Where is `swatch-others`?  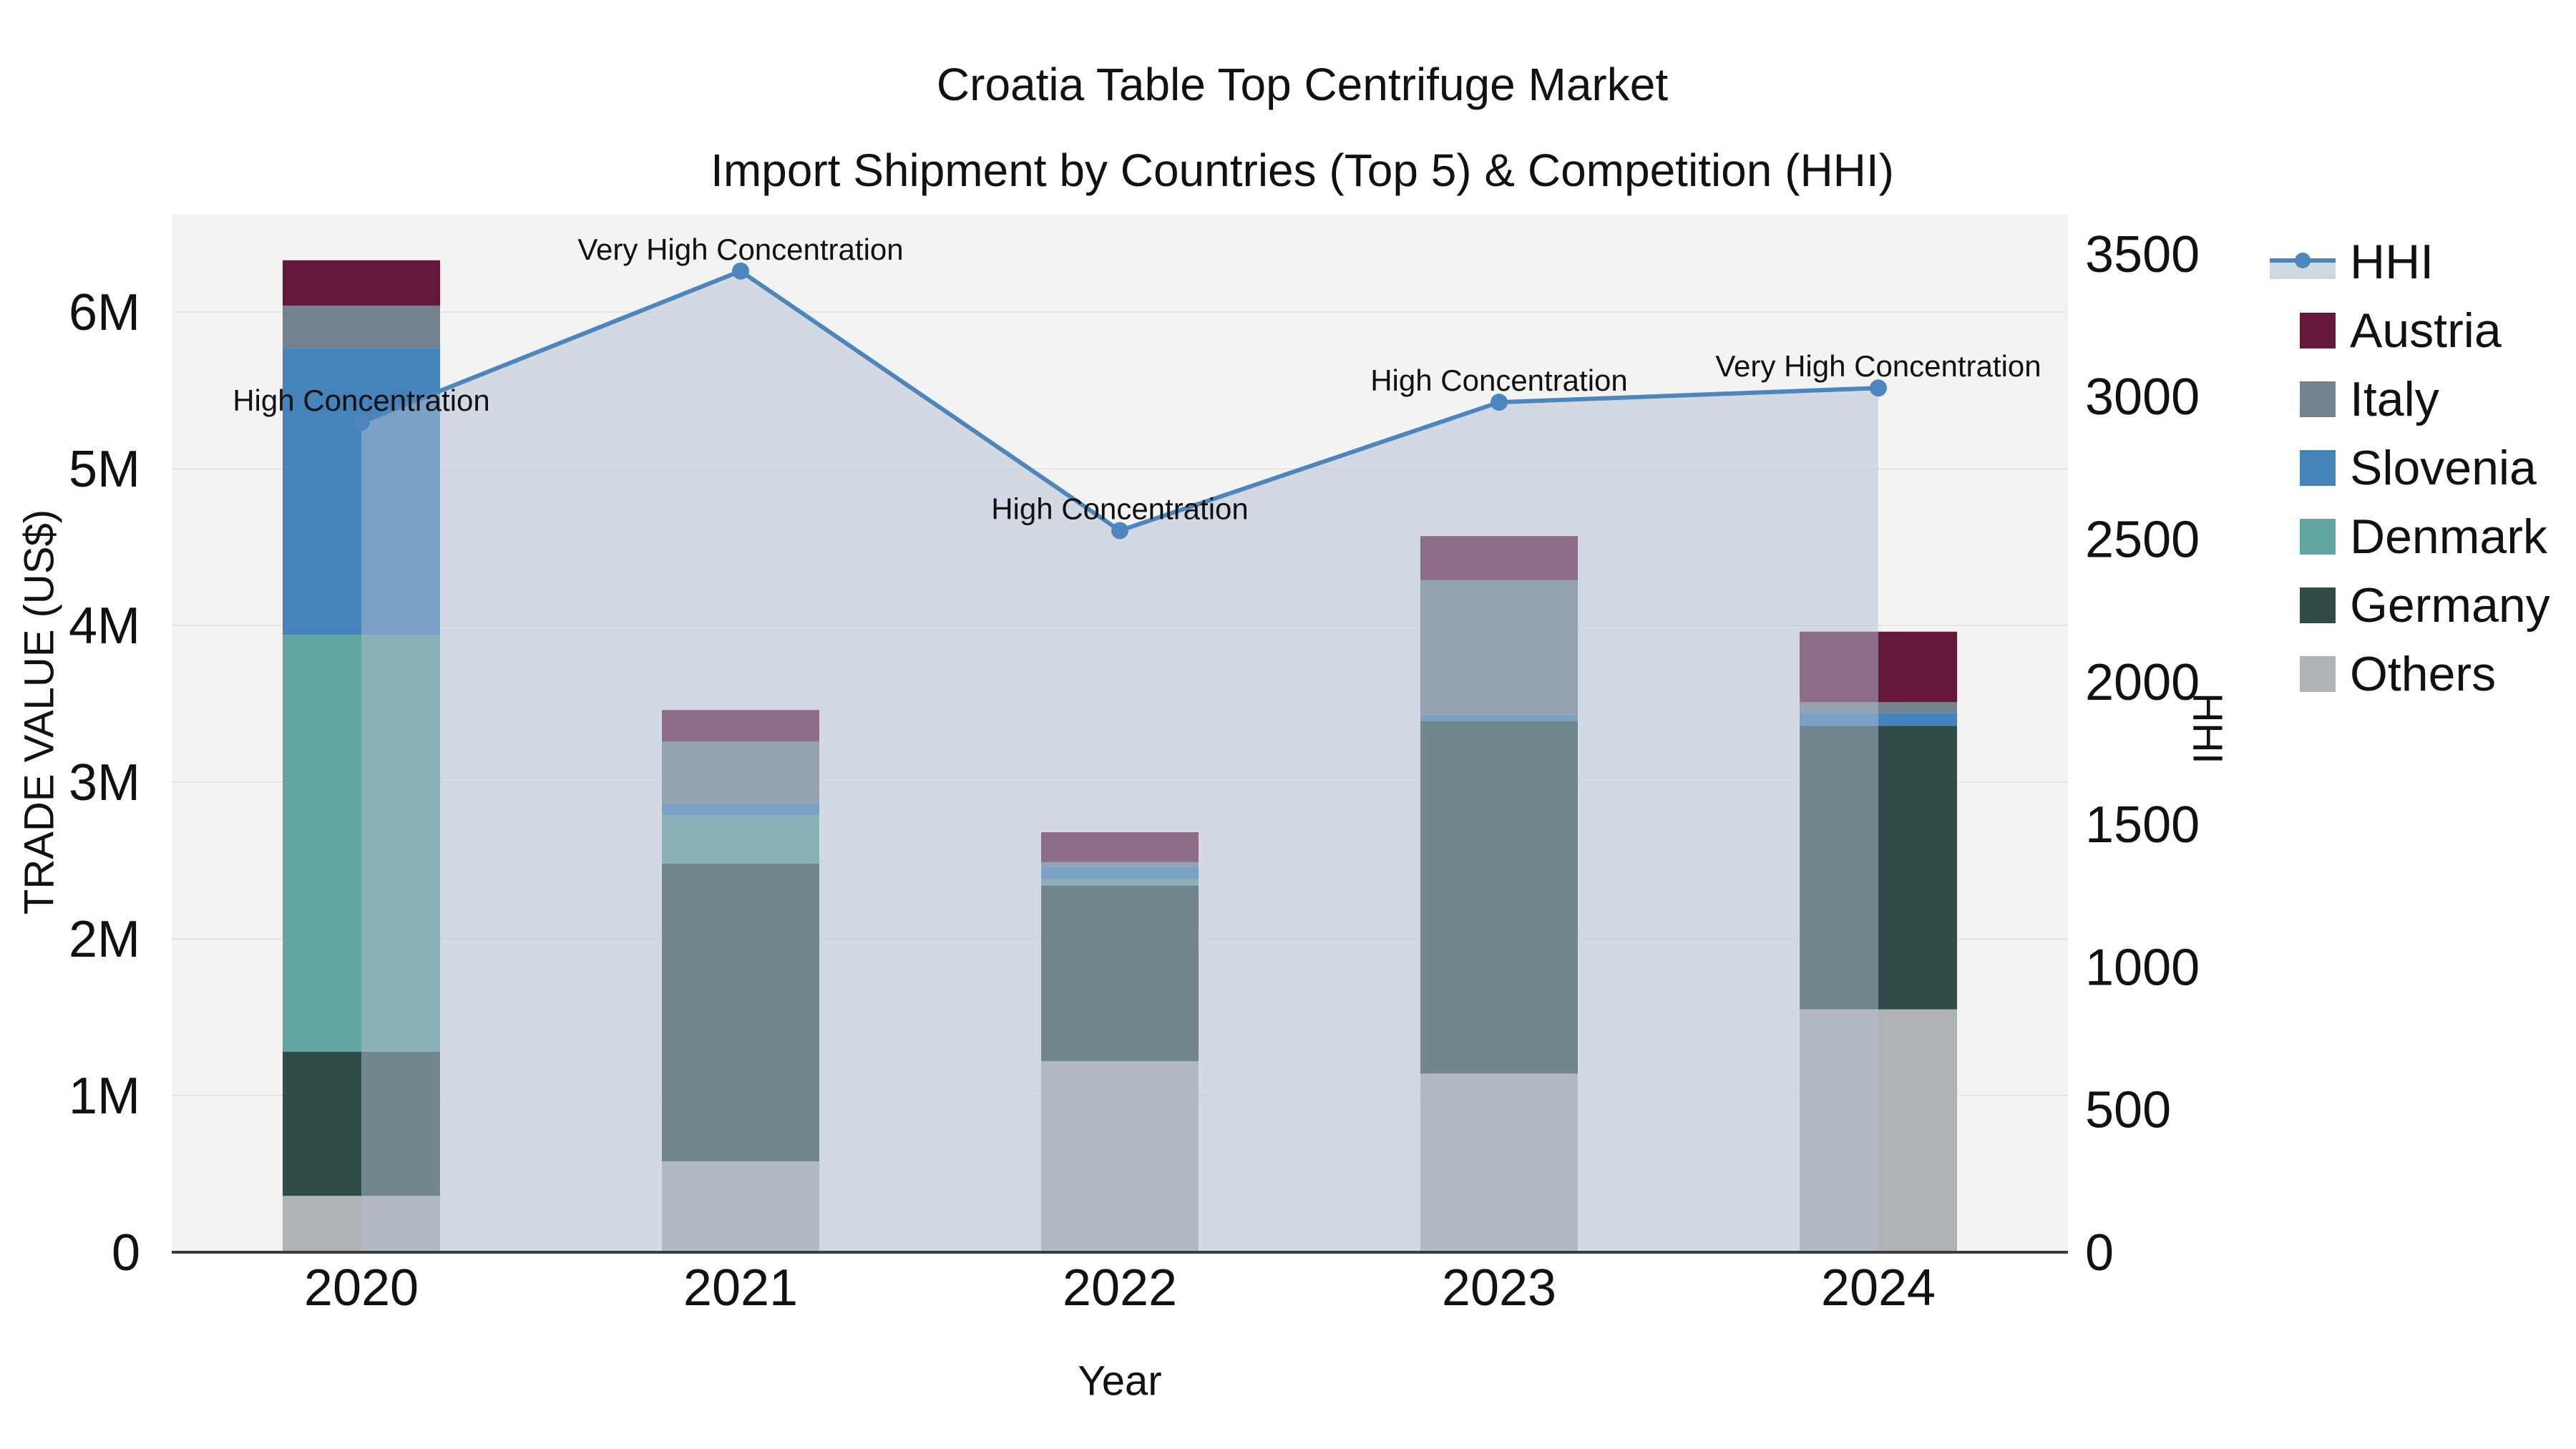
swatch-others is located at coordinates (2318, 674).